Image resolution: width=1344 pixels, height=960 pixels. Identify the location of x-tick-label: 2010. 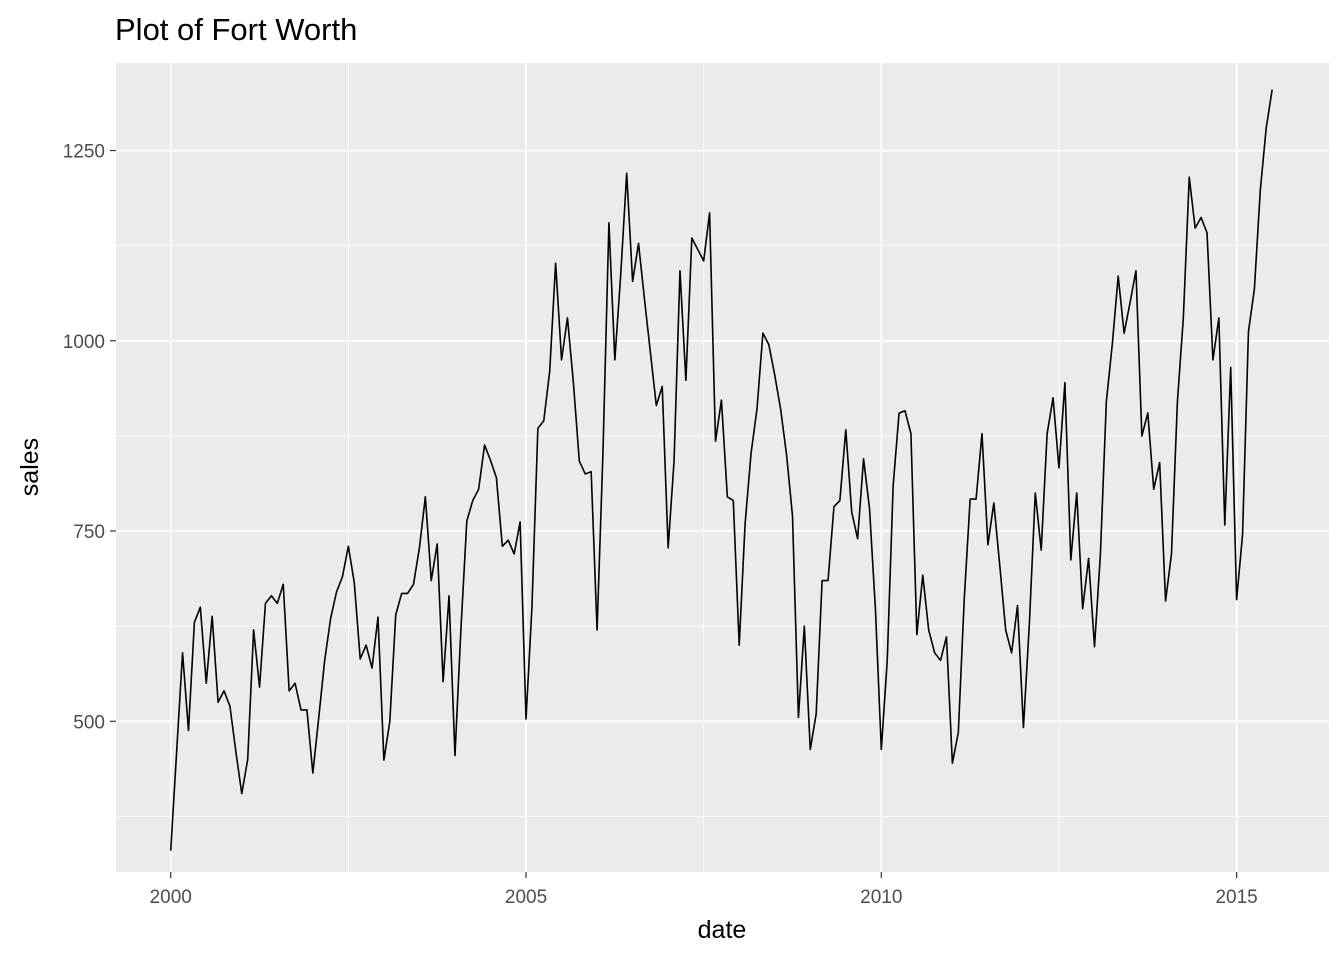
(881, 897).